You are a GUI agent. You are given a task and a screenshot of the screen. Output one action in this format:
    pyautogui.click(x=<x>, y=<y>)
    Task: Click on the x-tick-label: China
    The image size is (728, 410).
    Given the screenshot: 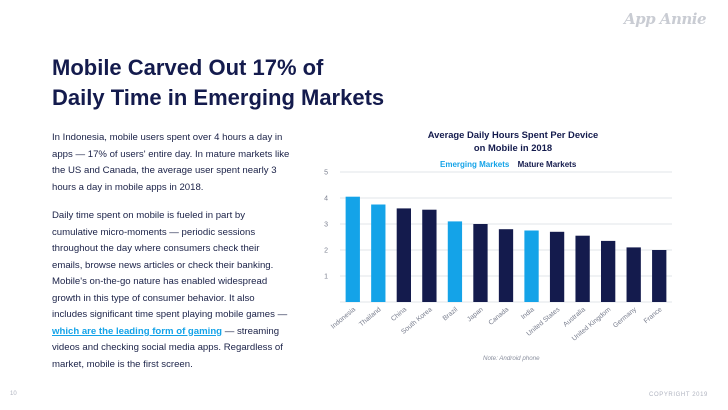 What is the action you would take?
    pyautogui.click(x=399, y=314)
    